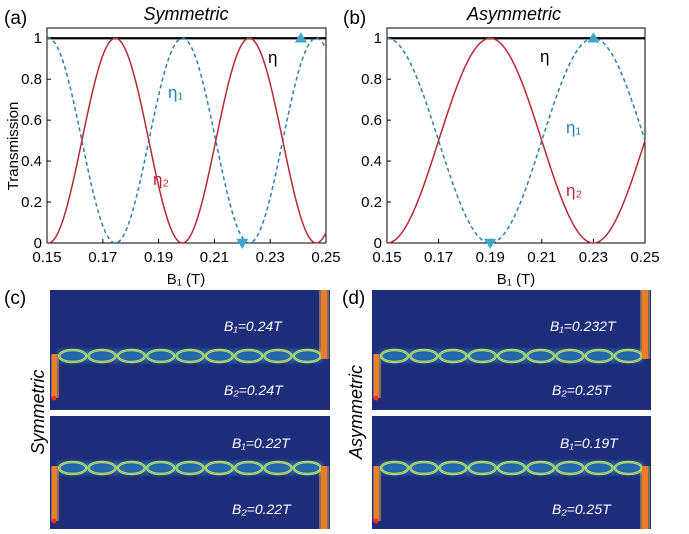 This screenshot has width=689, height=534. What do you see at coordinates (262, 509) in the screenshot?
I see `field-label-b2: B₂=0.22T` at bounding box center [262, 509].